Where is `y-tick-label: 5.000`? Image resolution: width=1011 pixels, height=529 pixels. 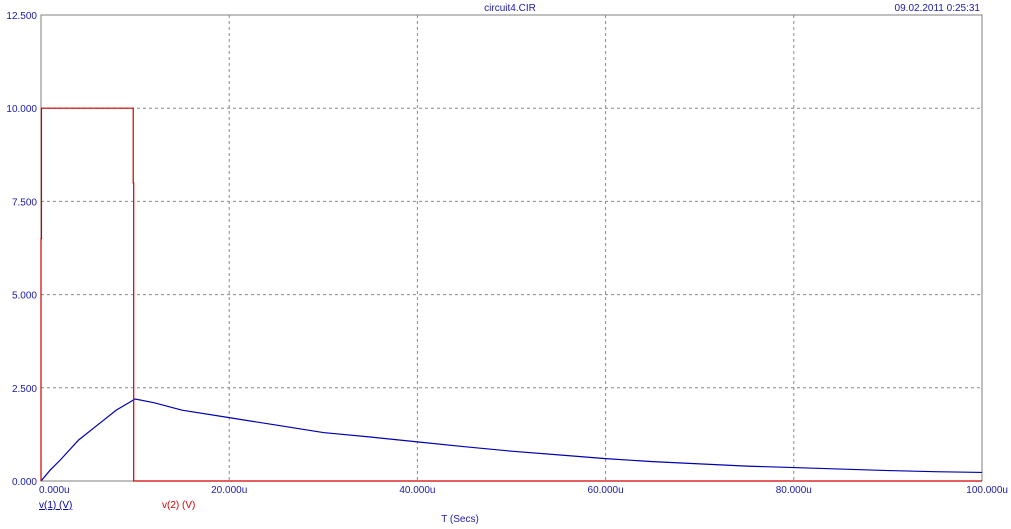 y-tick-label: 5.000 is located at coordinates (24, 296).